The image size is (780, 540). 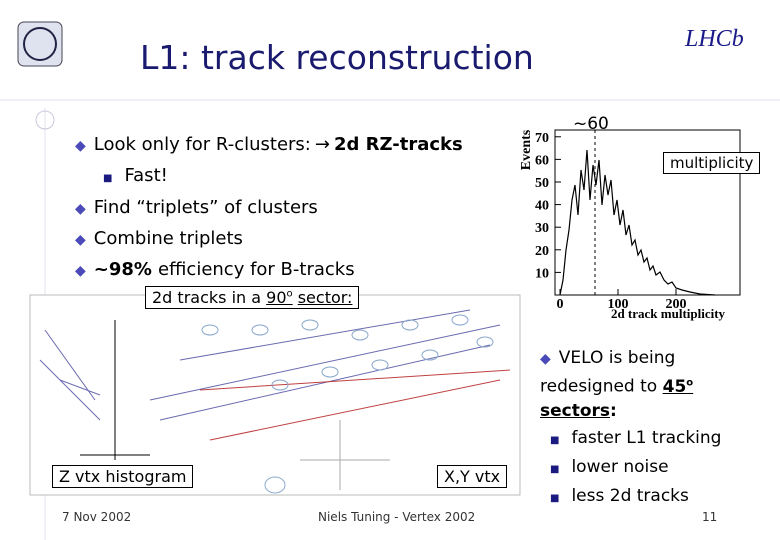 What do you see at coordinates (40, 44) in the screenshot?
I see `cern-logo` at bounding box center [40, 44].